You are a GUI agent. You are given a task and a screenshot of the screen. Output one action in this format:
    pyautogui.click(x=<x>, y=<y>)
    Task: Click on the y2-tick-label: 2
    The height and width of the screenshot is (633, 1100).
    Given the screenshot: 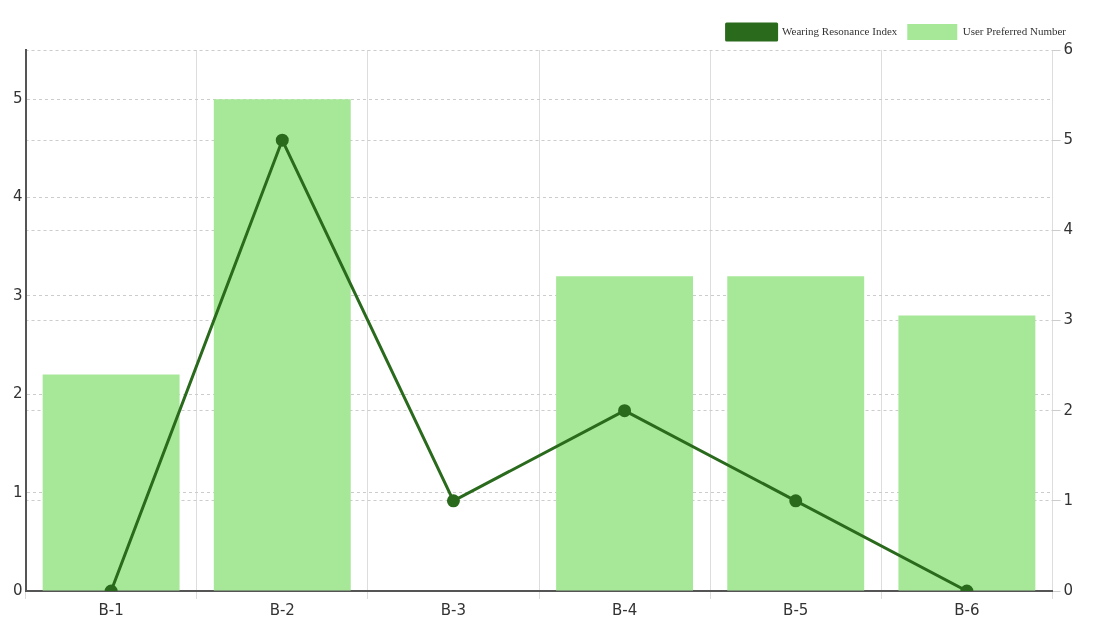 What is the action you would take?
    pyautogui.click(x=1068, y=409)
    